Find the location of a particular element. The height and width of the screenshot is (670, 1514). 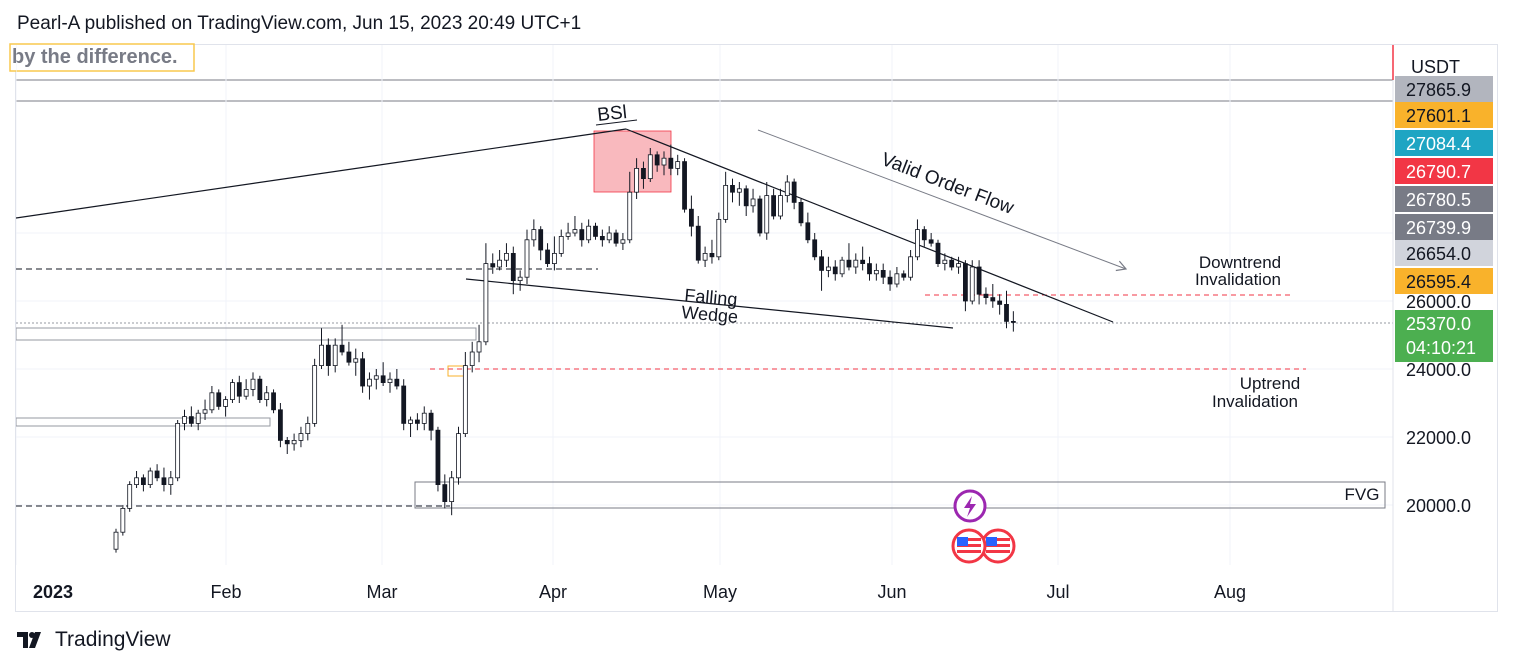

x-tick-label: May is located at coordinates (720, 592).